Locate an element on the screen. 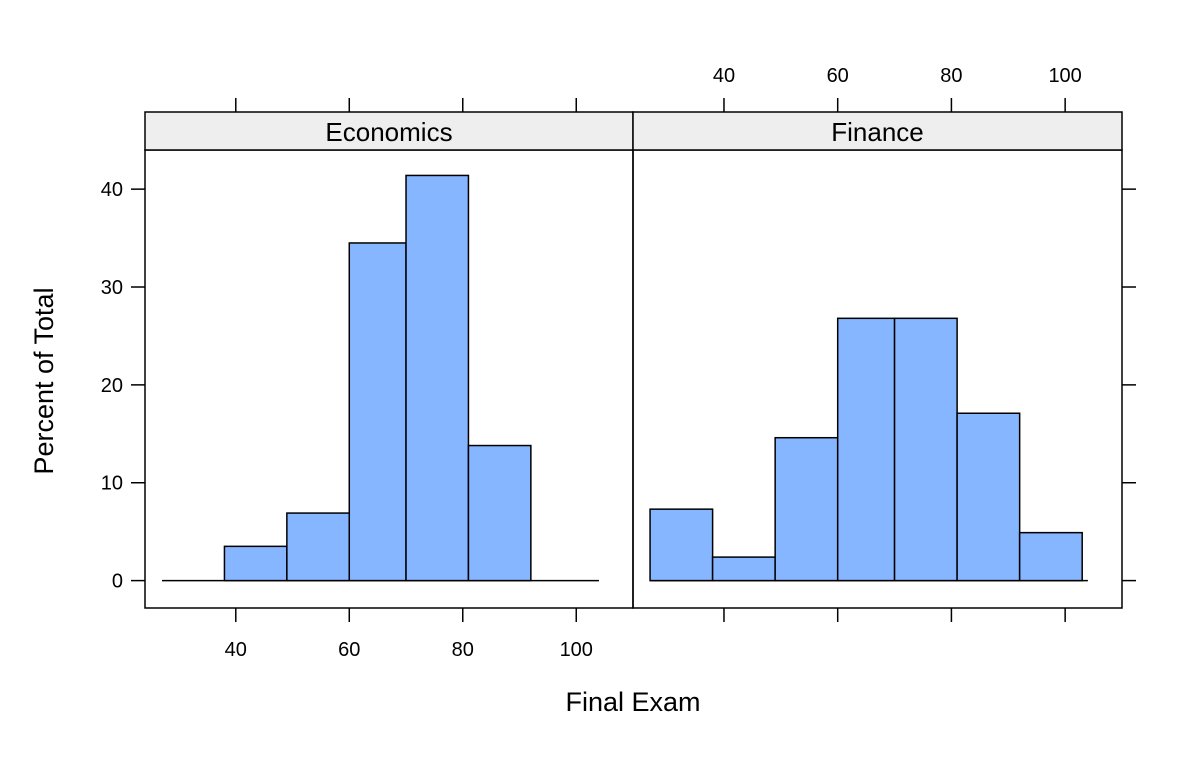  finance-x-tick-label-40: 40 is located at coordinates (724, 76).